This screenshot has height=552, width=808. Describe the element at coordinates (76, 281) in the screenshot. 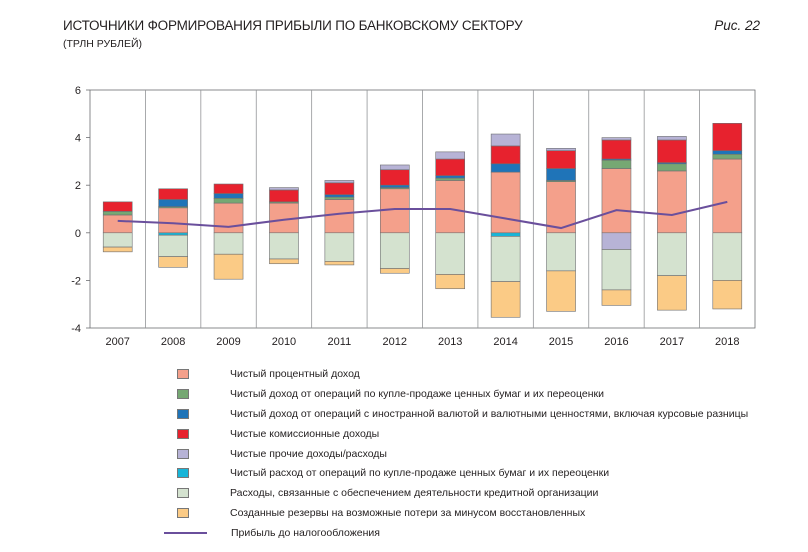

I see `y-tick-label: -2` at that location.